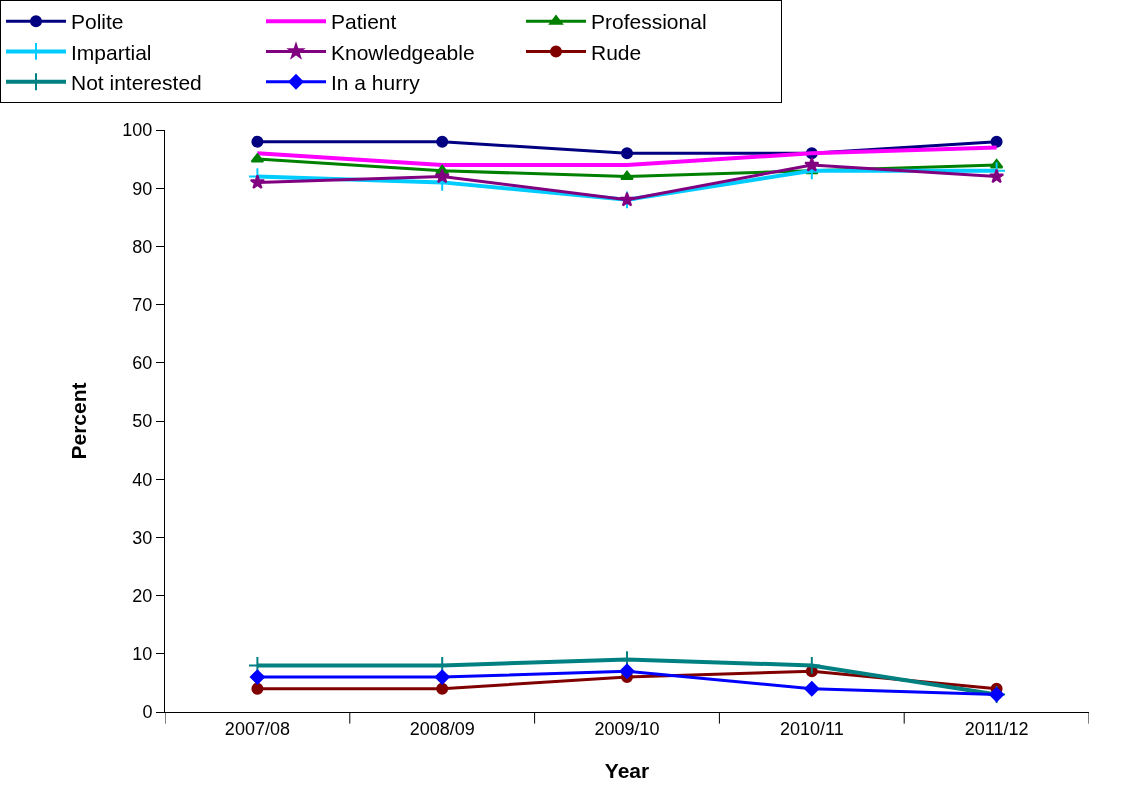 The image size is (1124, 812). What do you see at coordinates (142, 595) in the screenshot?
I see `y-tick-label: 20` at bounding box center [142, 595].